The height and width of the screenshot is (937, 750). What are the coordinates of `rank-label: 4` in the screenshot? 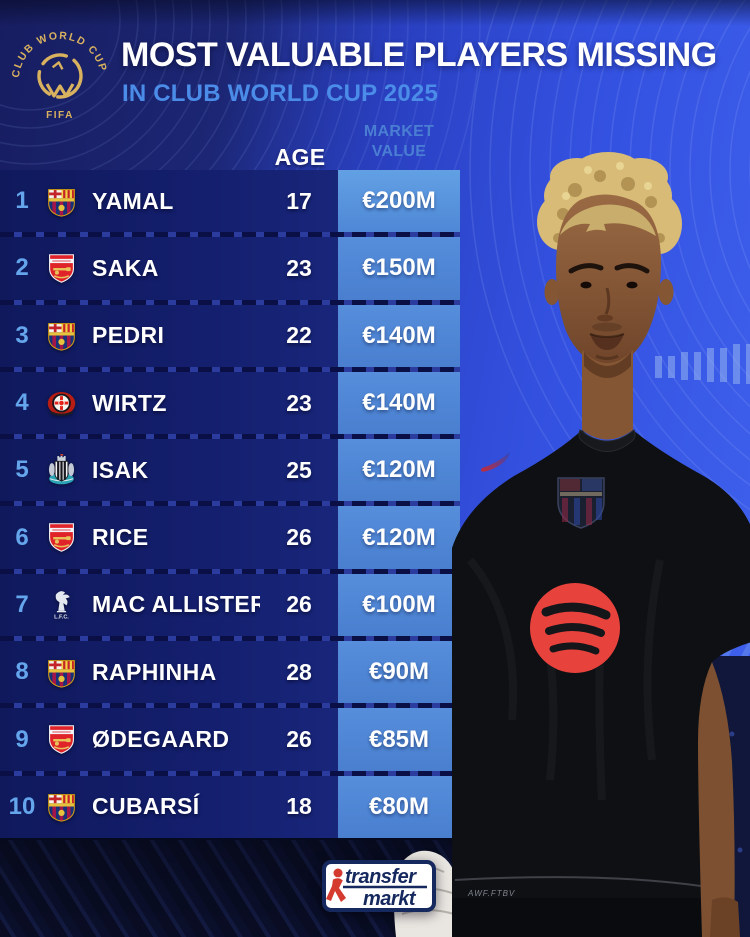 It's located at (22, 403).